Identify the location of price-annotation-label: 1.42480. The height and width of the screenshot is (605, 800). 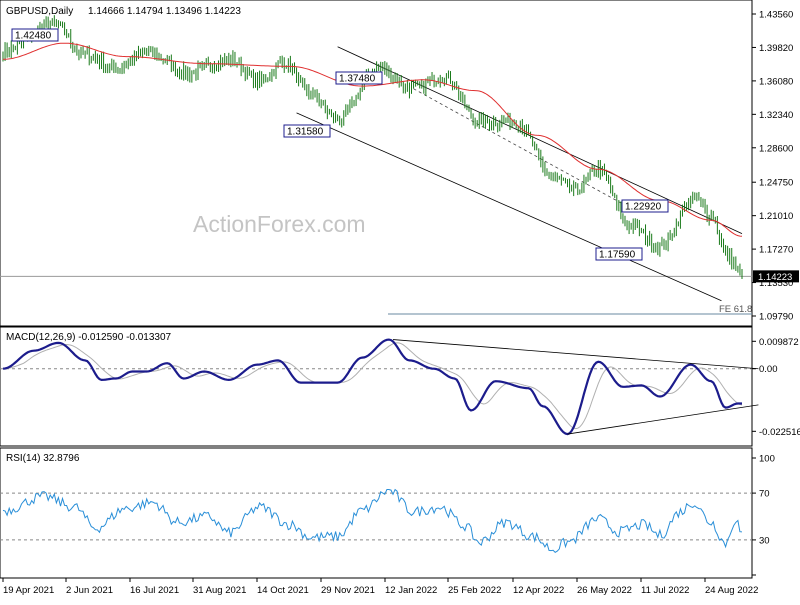
(33, 36).